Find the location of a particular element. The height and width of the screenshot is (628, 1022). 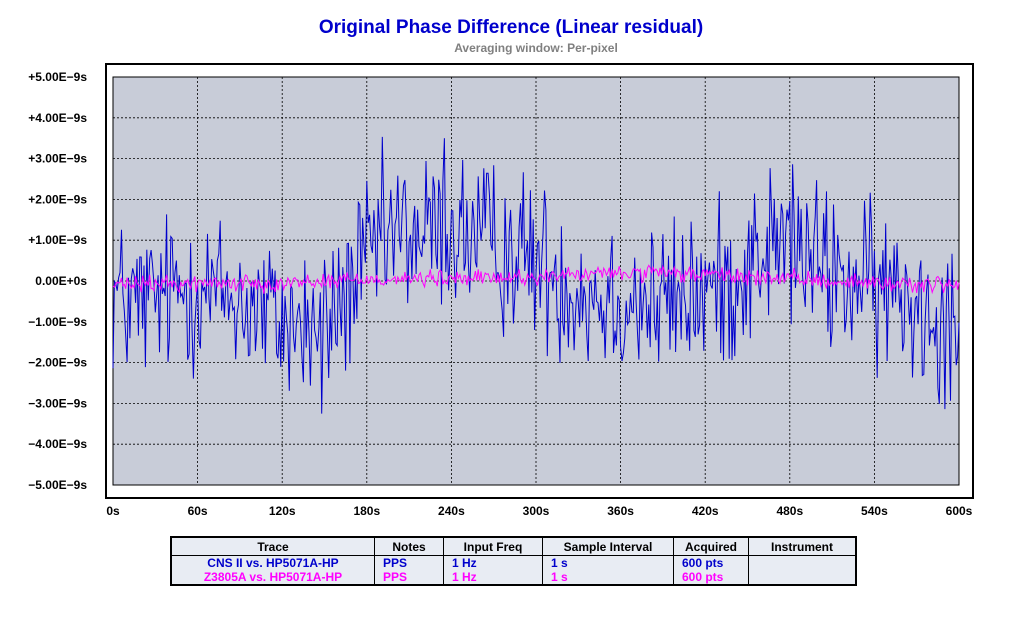

x-tick-label: 540s is located at coordinates (874, 511).